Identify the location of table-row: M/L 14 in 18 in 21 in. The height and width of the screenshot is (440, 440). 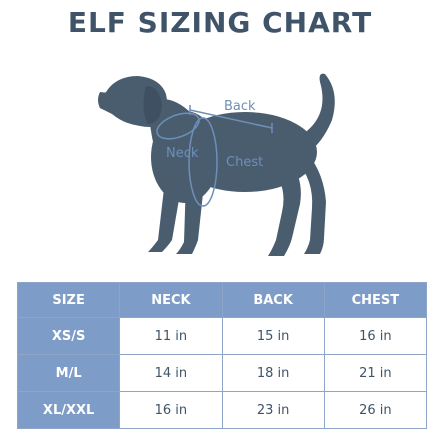
(222, 373).